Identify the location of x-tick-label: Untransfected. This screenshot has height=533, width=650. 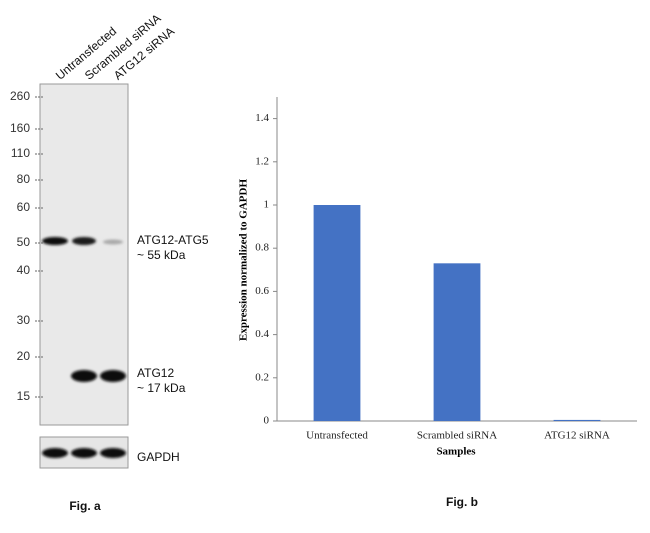
(337, 436).